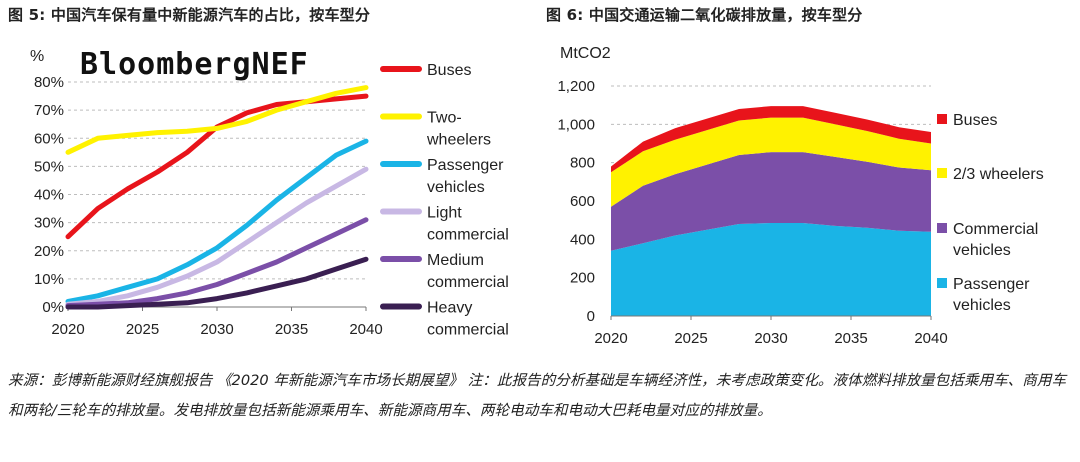  What do you see at coordinates (49, 223) in the screenshot?
I see `y-tick-label: 30%` at bounding box center [49, 223].